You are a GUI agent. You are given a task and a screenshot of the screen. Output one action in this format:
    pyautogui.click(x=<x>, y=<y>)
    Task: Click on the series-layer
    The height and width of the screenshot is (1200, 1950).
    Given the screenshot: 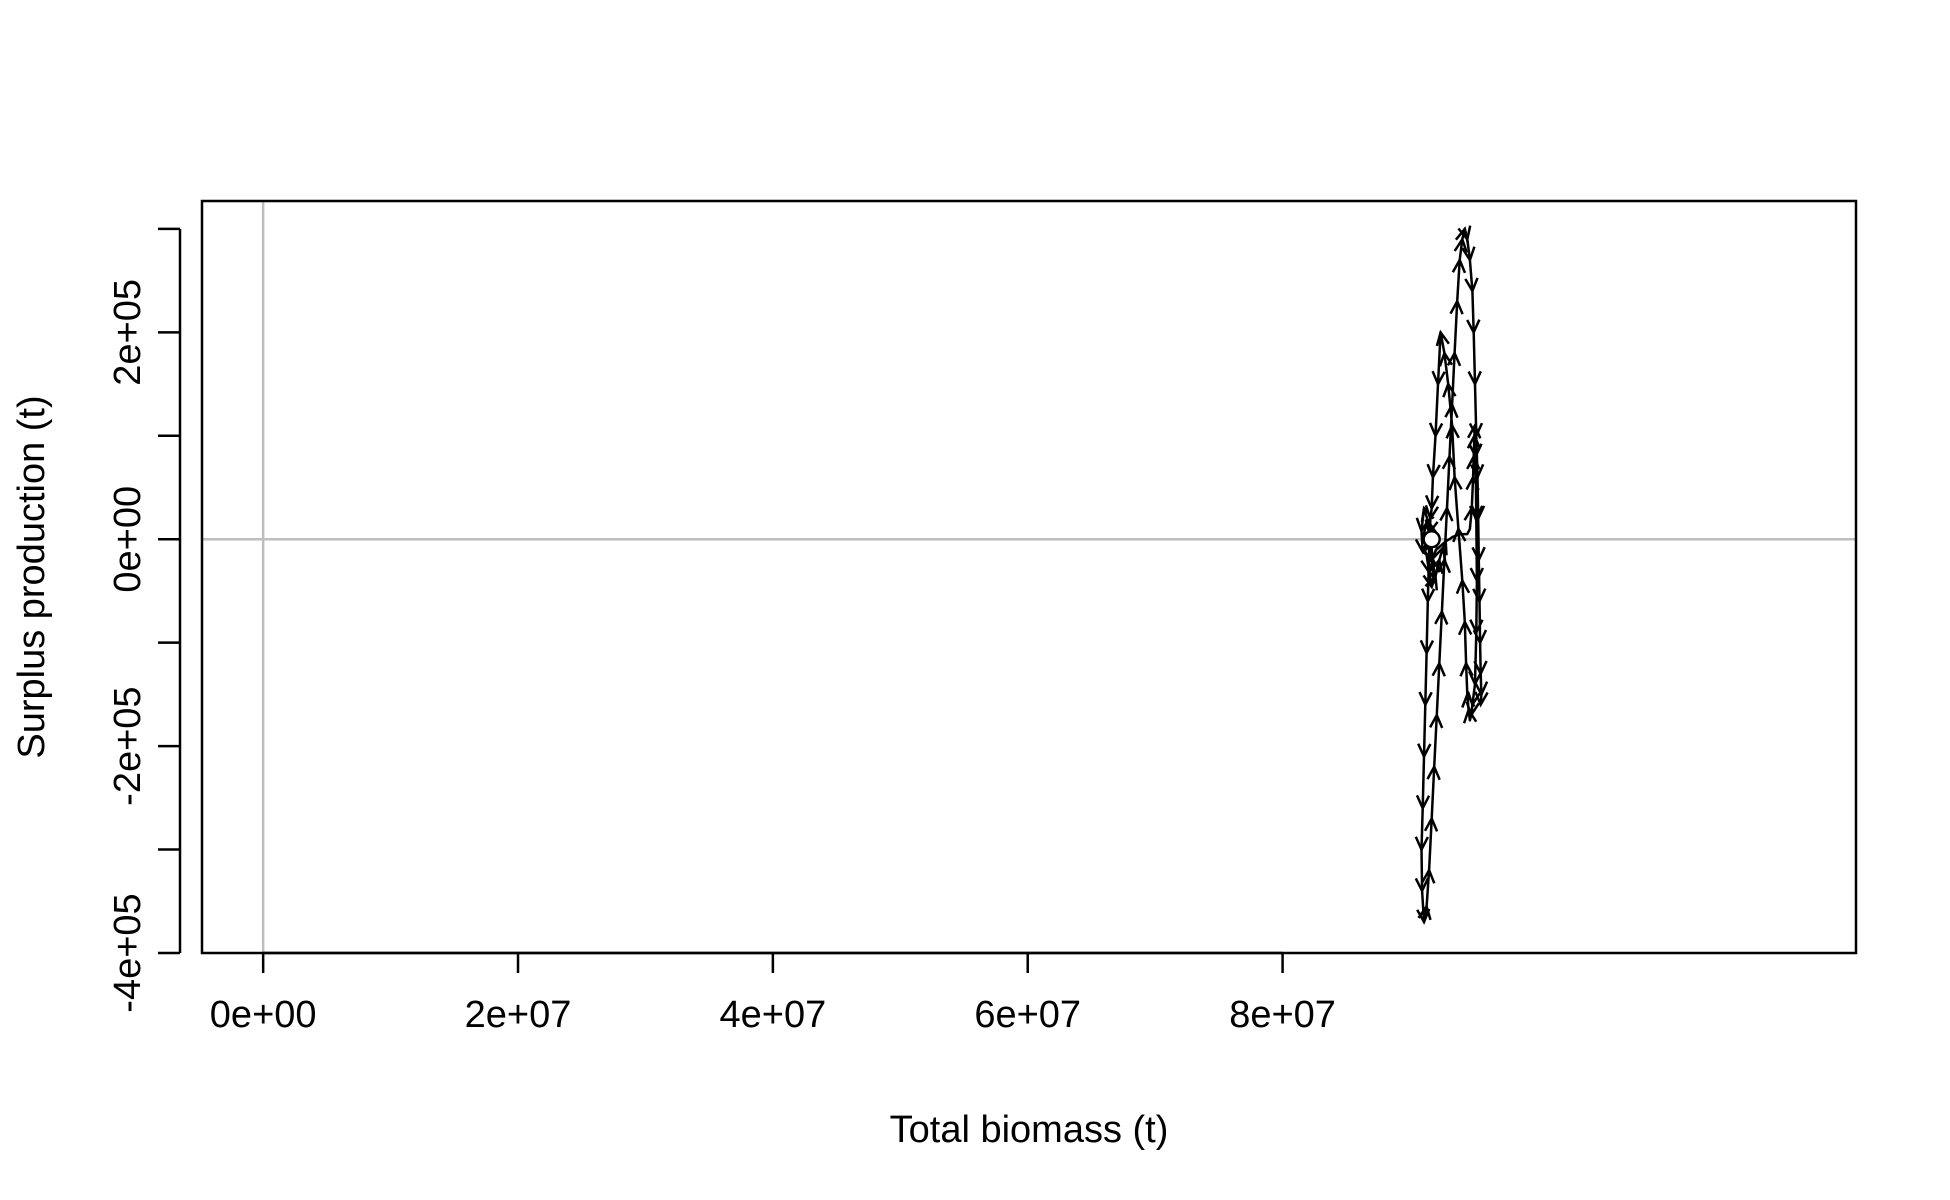 What is the action you would take?
    pyautogui.click(x=1451, y=575)
    